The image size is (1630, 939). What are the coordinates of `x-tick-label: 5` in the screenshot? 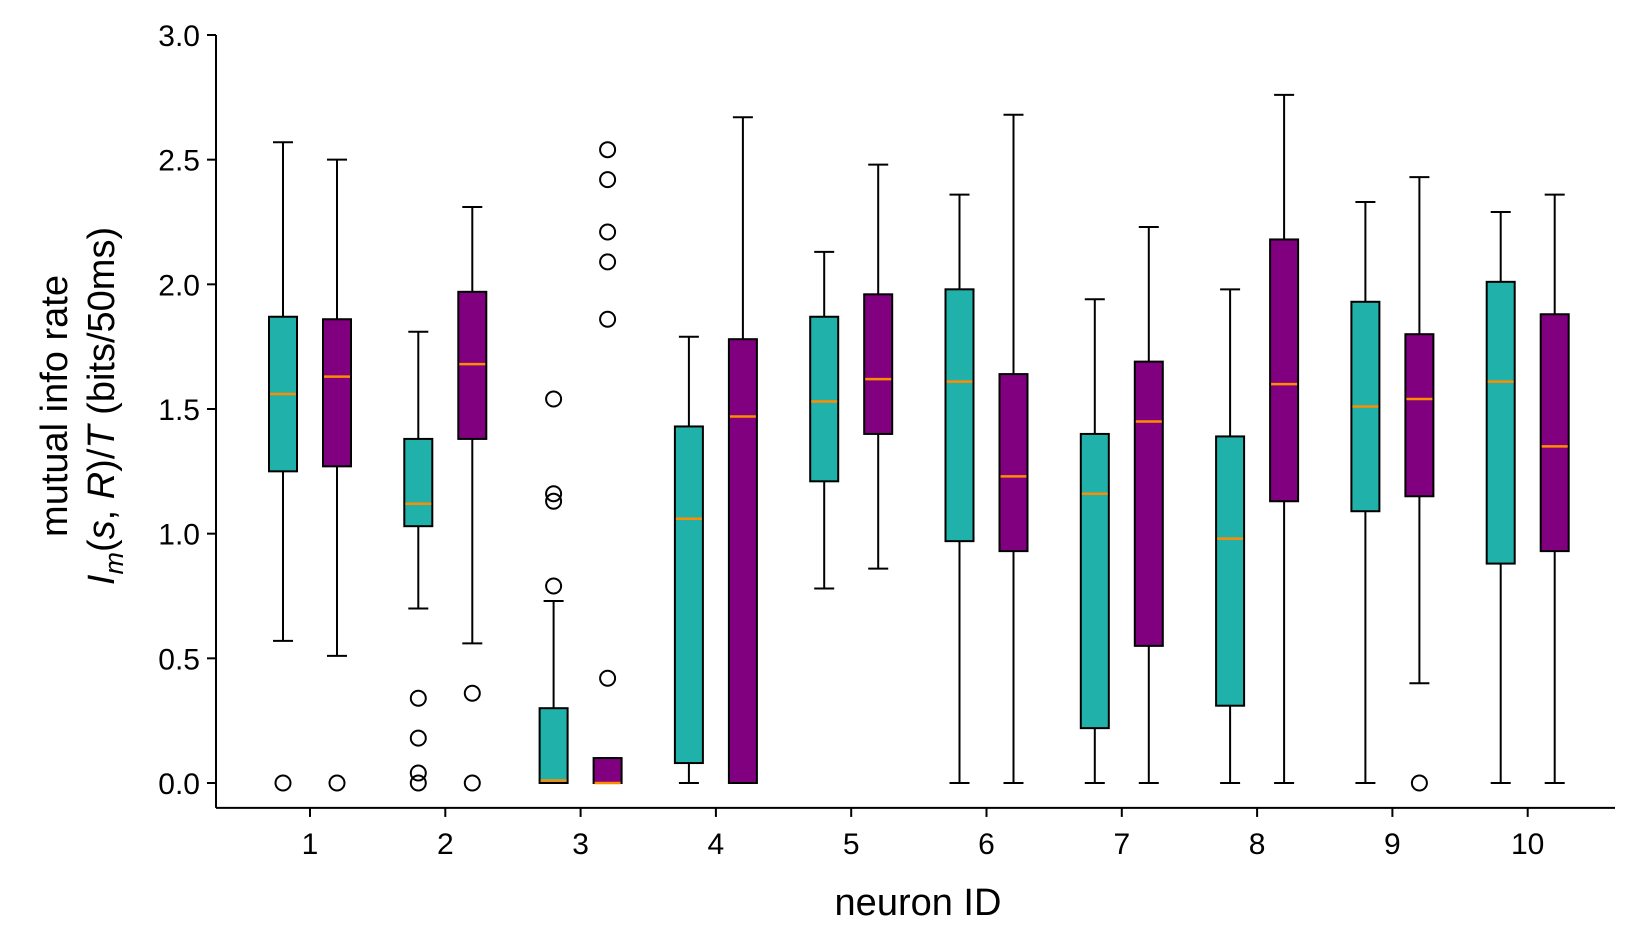 It's located at (851, 844).